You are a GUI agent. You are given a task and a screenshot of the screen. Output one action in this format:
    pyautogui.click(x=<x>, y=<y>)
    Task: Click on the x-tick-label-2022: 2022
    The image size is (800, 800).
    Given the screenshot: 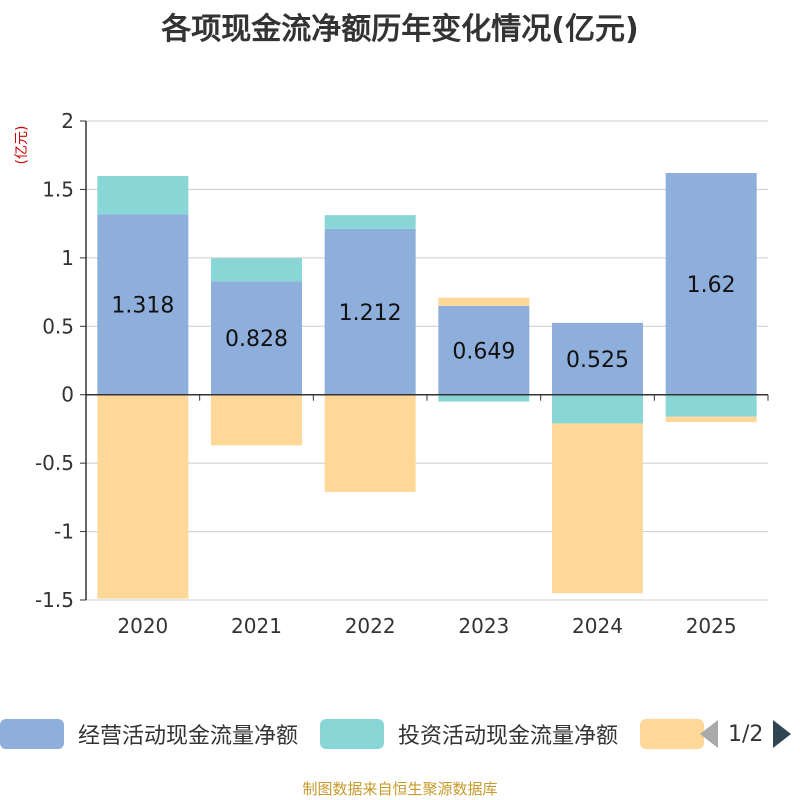 What is the action you would take?
    pyautogui.click(x=370, y=626)
    